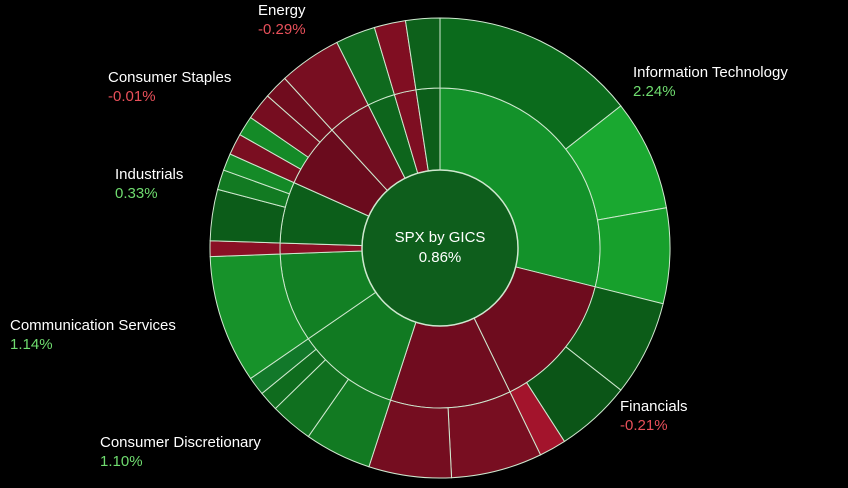 The image size is (848, 488). What do you see at coordinates (710, 72) in the screenshot?
I see `sector-label: Information Technology` at bounding box center [710, 72].